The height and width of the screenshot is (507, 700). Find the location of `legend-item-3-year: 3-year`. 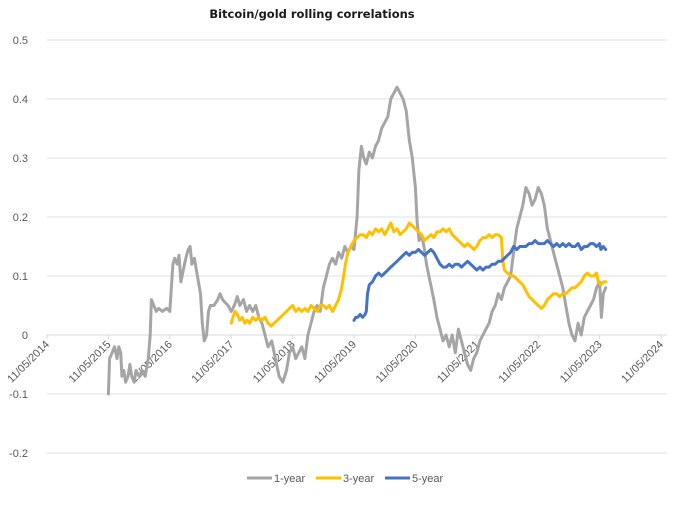

legend-item-3-year: 3-year is located at coordinates (345, 479).